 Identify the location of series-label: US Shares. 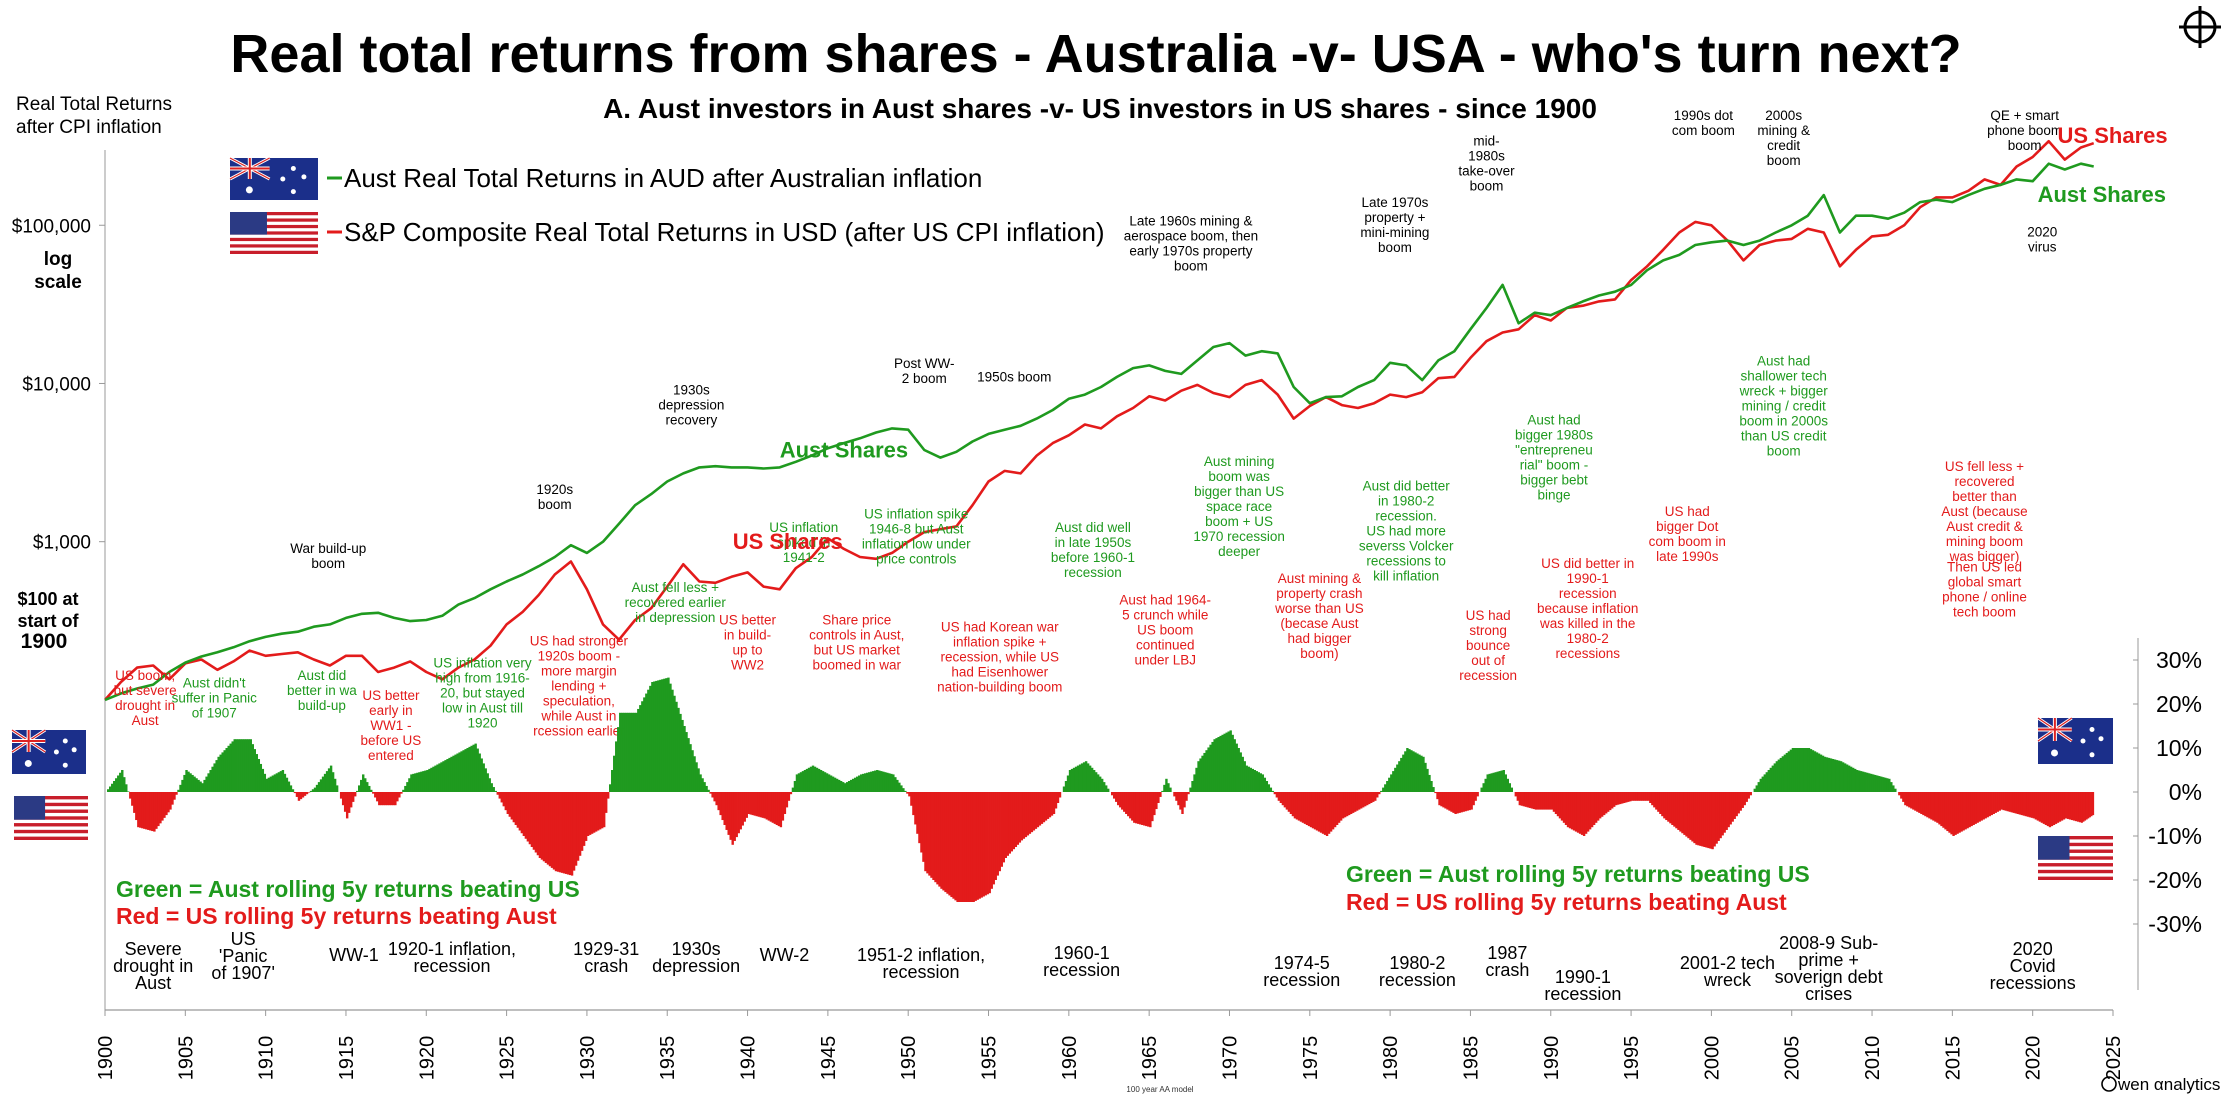
(2113, 135).